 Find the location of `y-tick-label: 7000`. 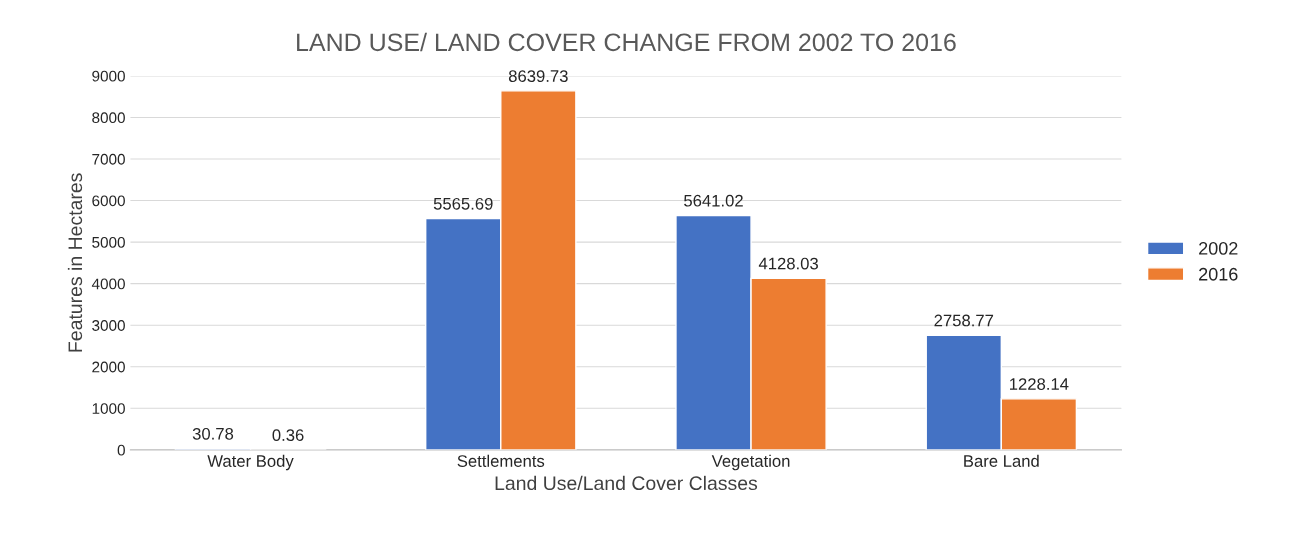

y-tick-label: 7000 is located at coordinates (108, 159).